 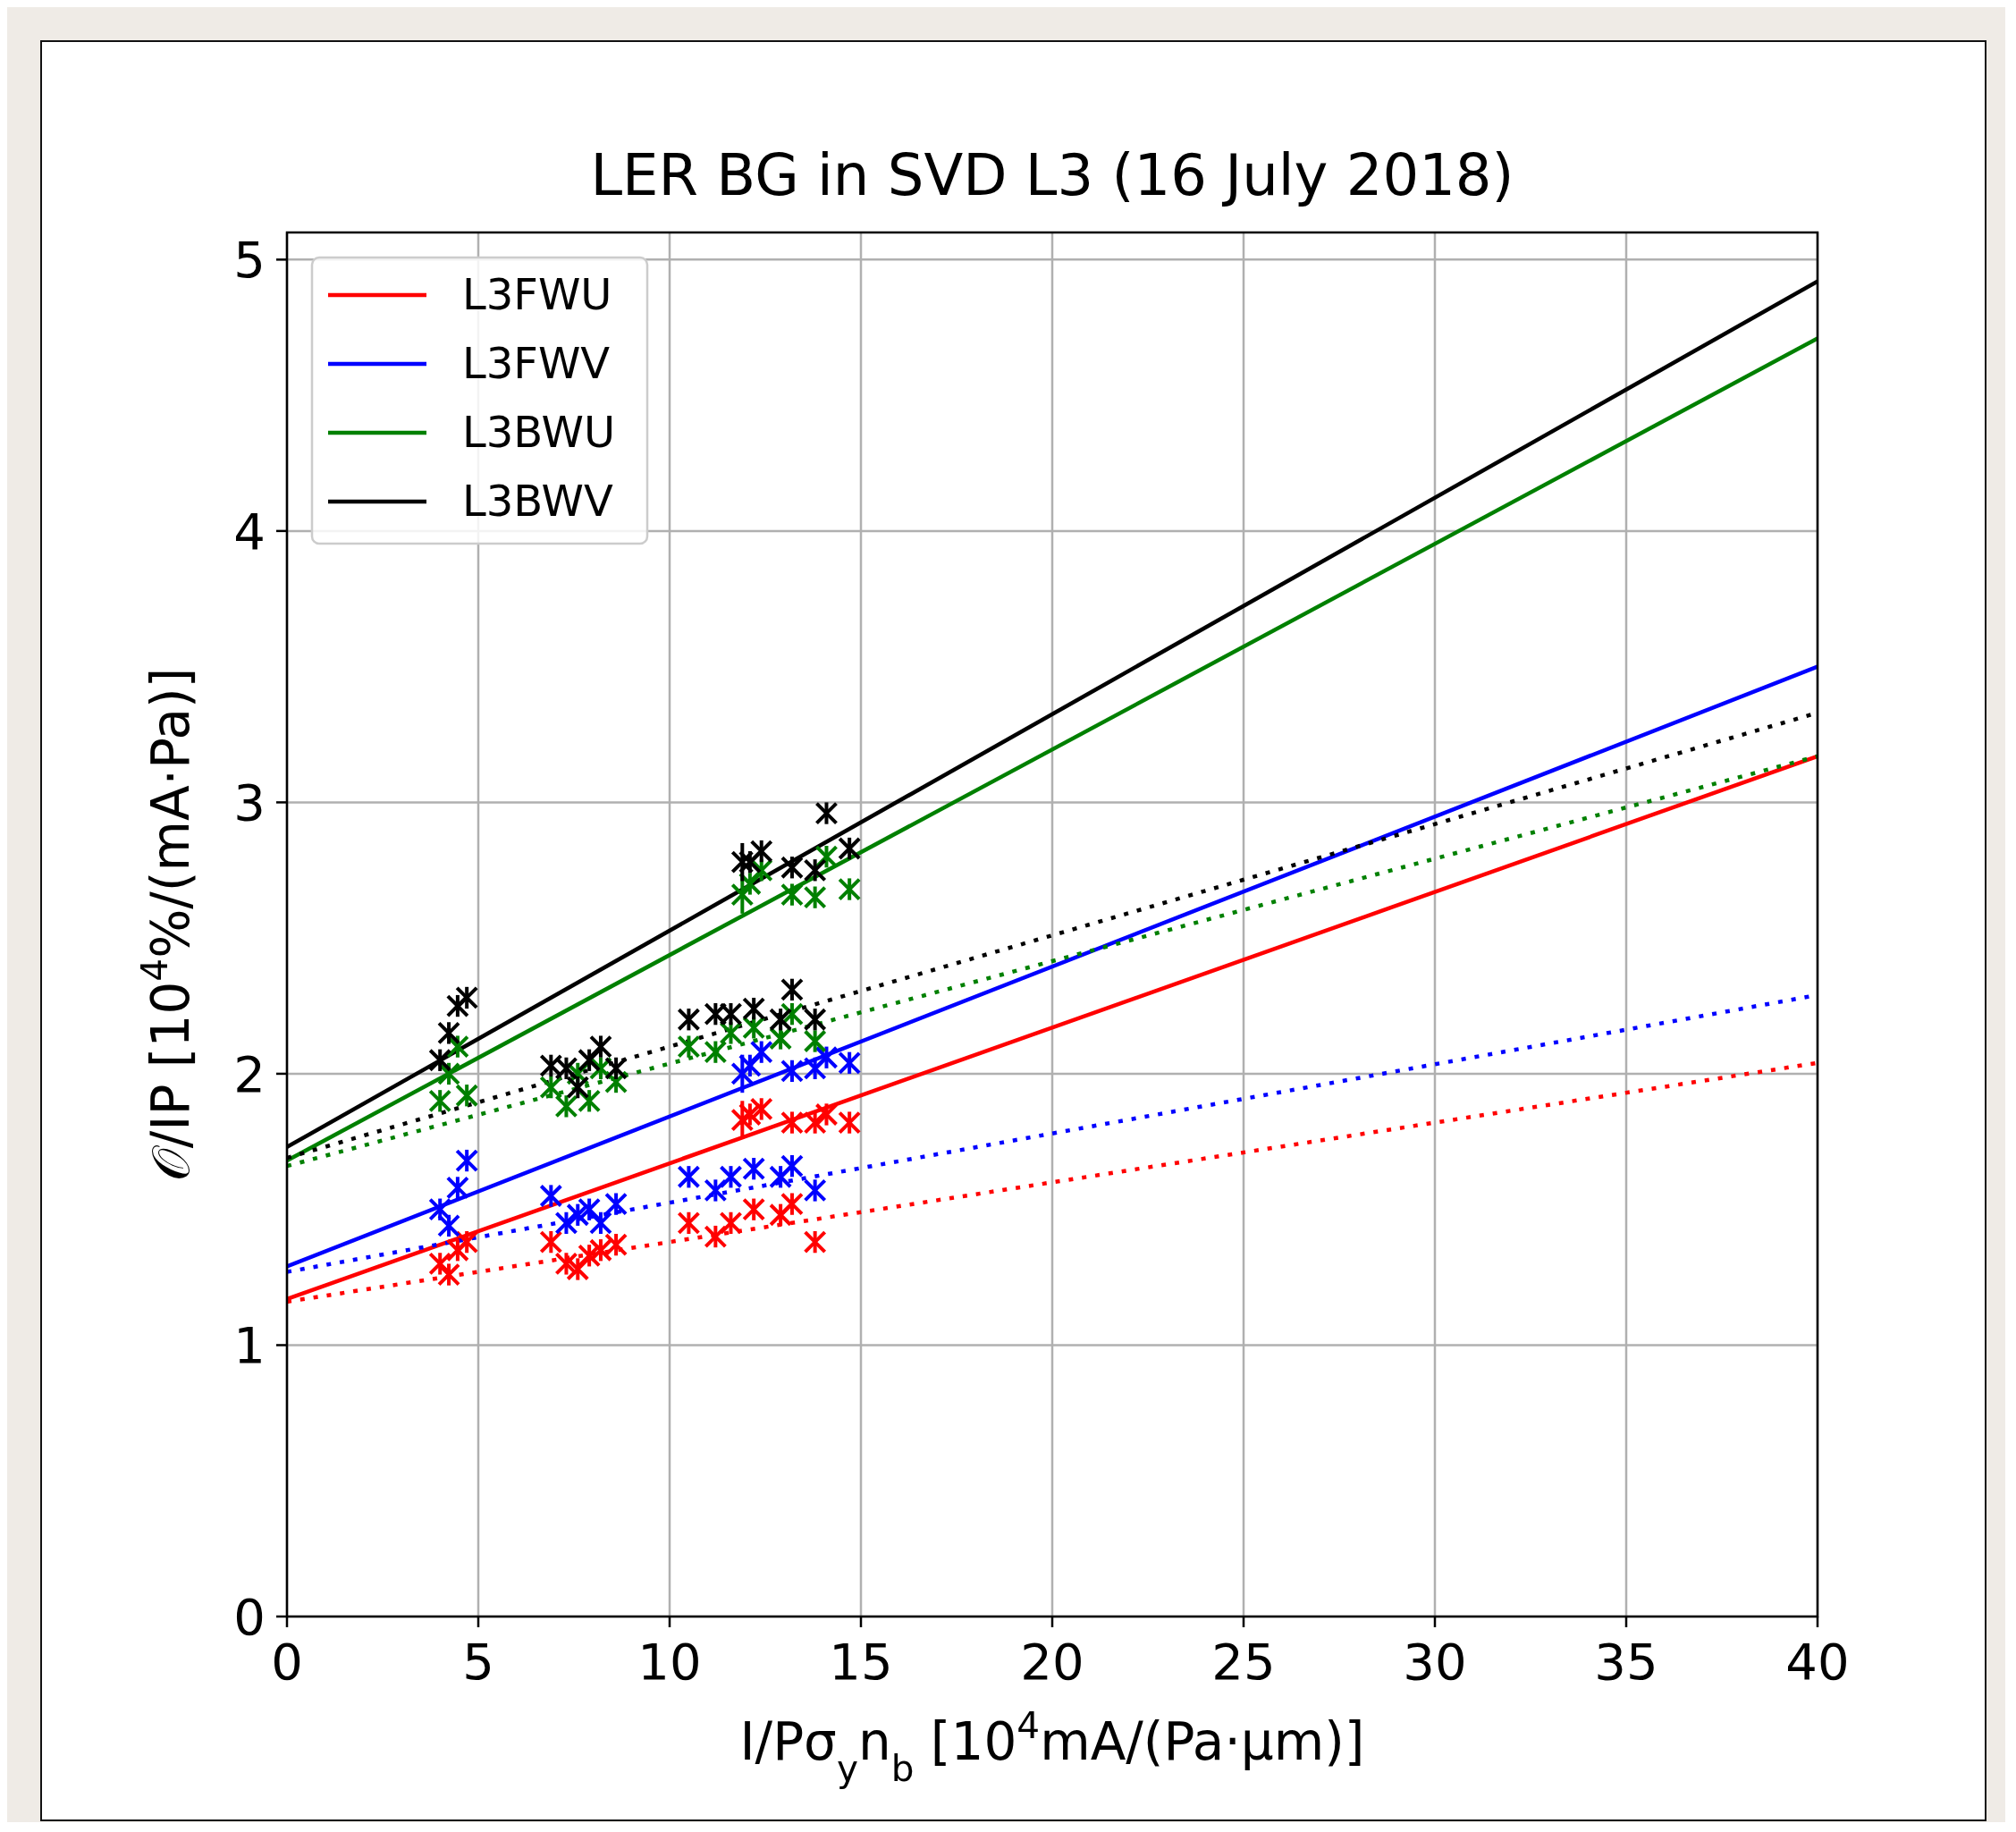 I want to click on x-tick-label: 35, so click(x=1626, y=1662).